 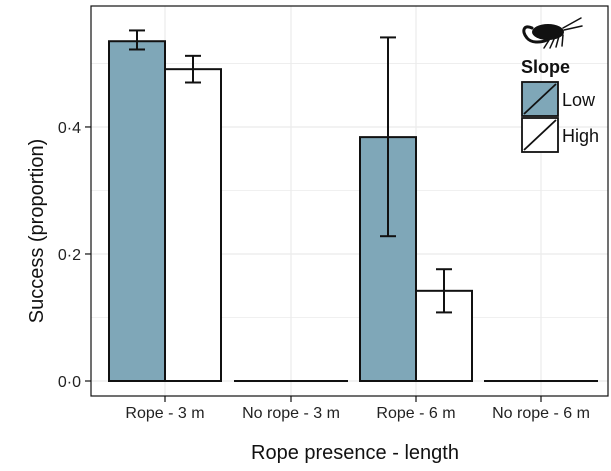 I want to click on legend-label-high: High, so click(x=580, y=136).